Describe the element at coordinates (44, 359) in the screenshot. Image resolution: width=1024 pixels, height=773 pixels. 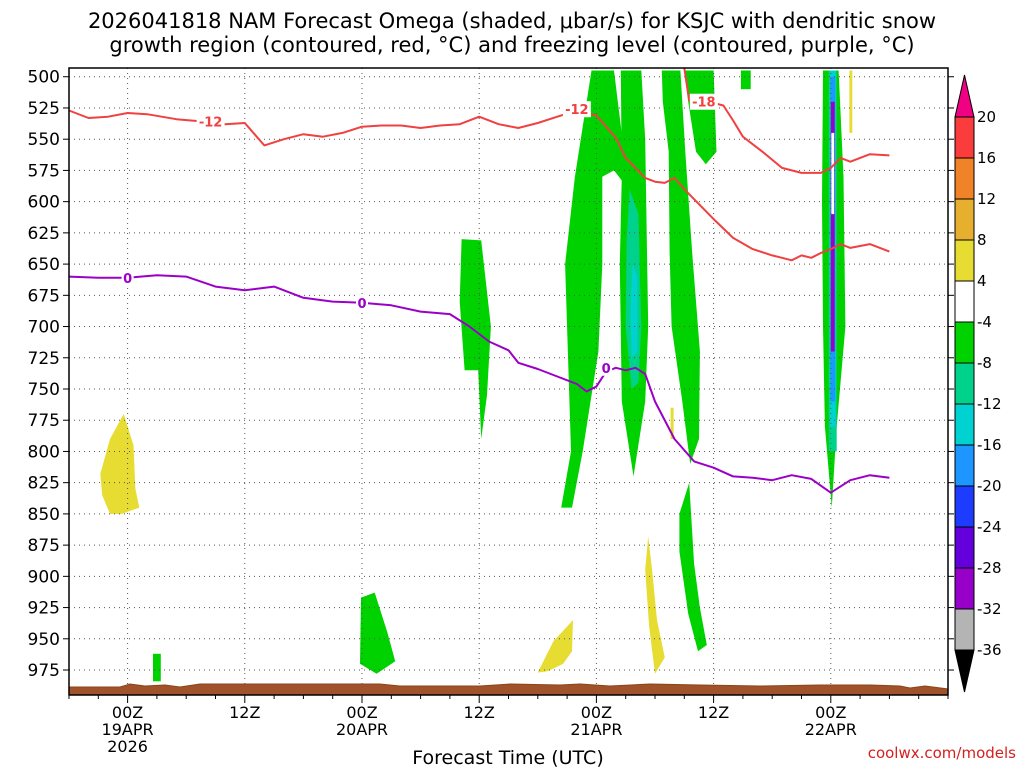
I see `y-tick-label: 725` at that location.